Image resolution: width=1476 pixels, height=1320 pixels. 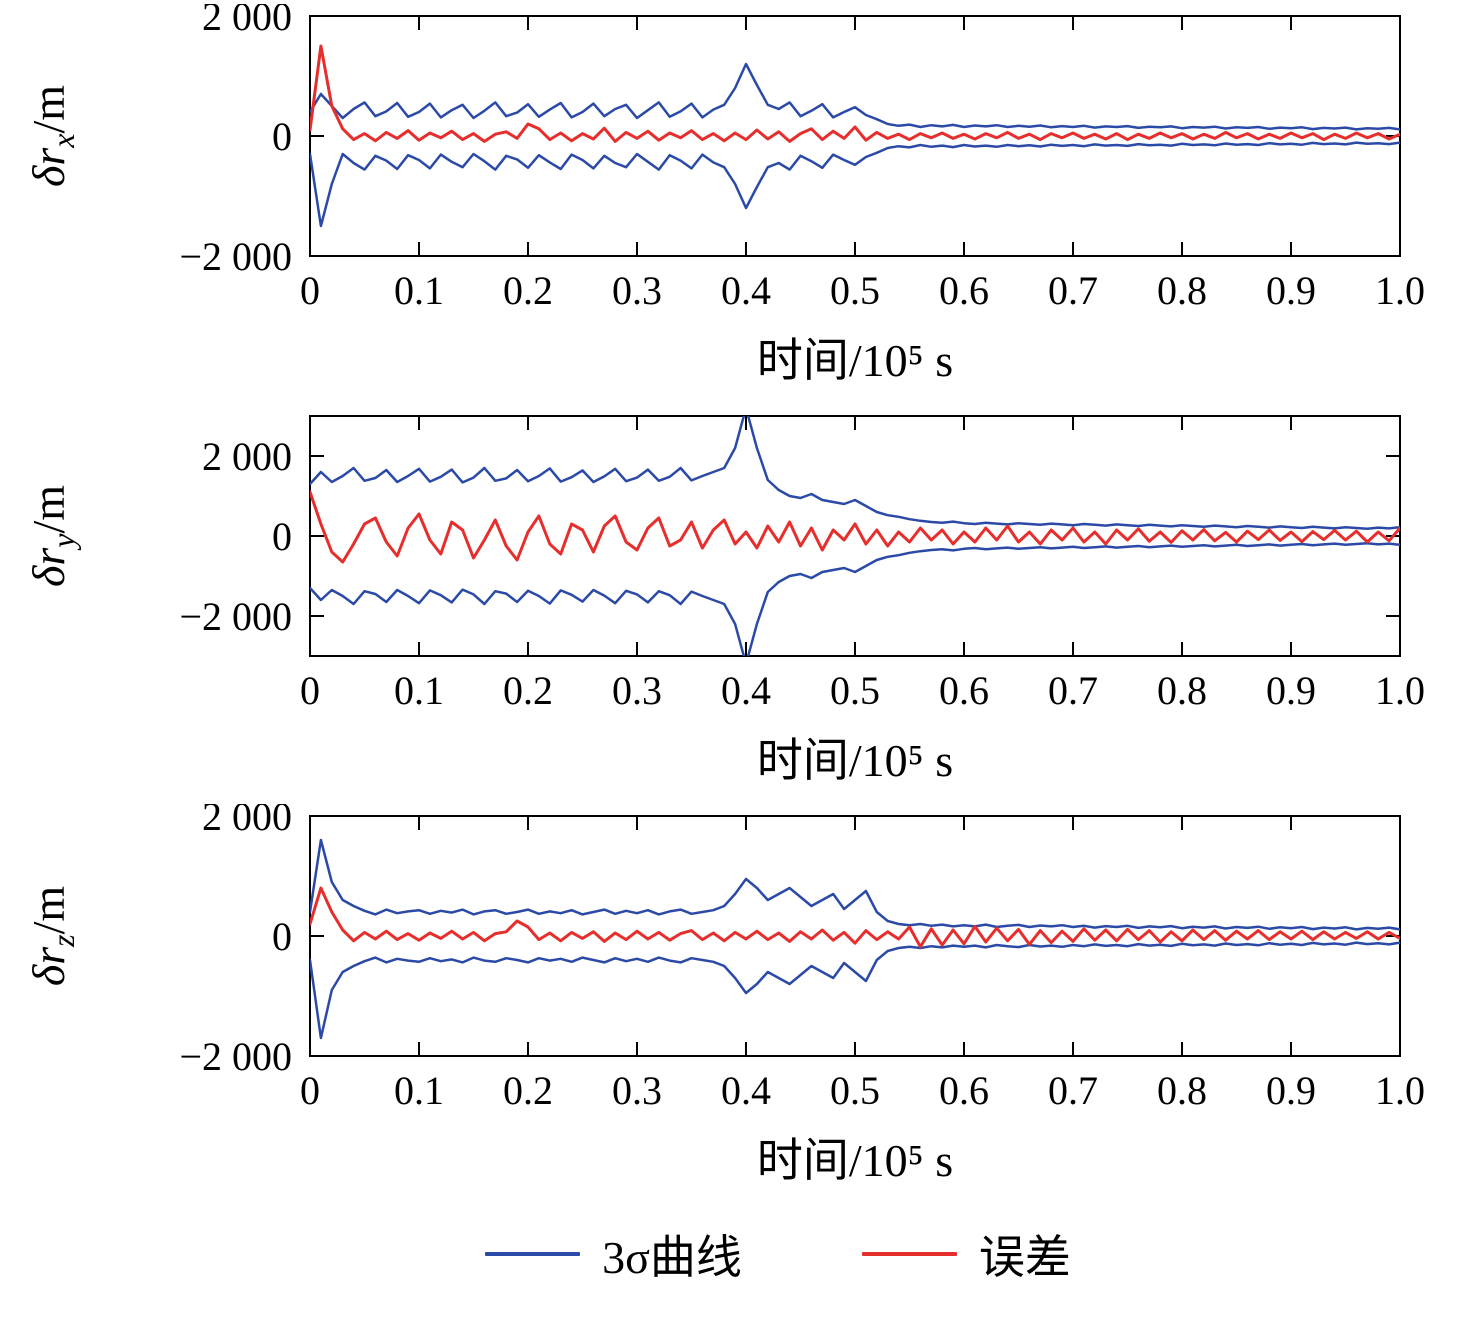 I want to click on legend: 3σ曲线 误差, so click(x=778, y=1254).